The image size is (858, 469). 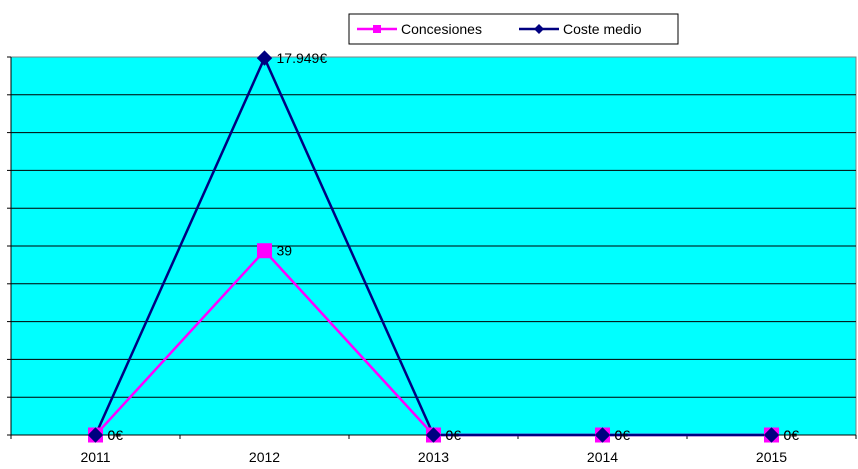 I want to click on x-tick-label: 2013, so click(x=433, y=457).